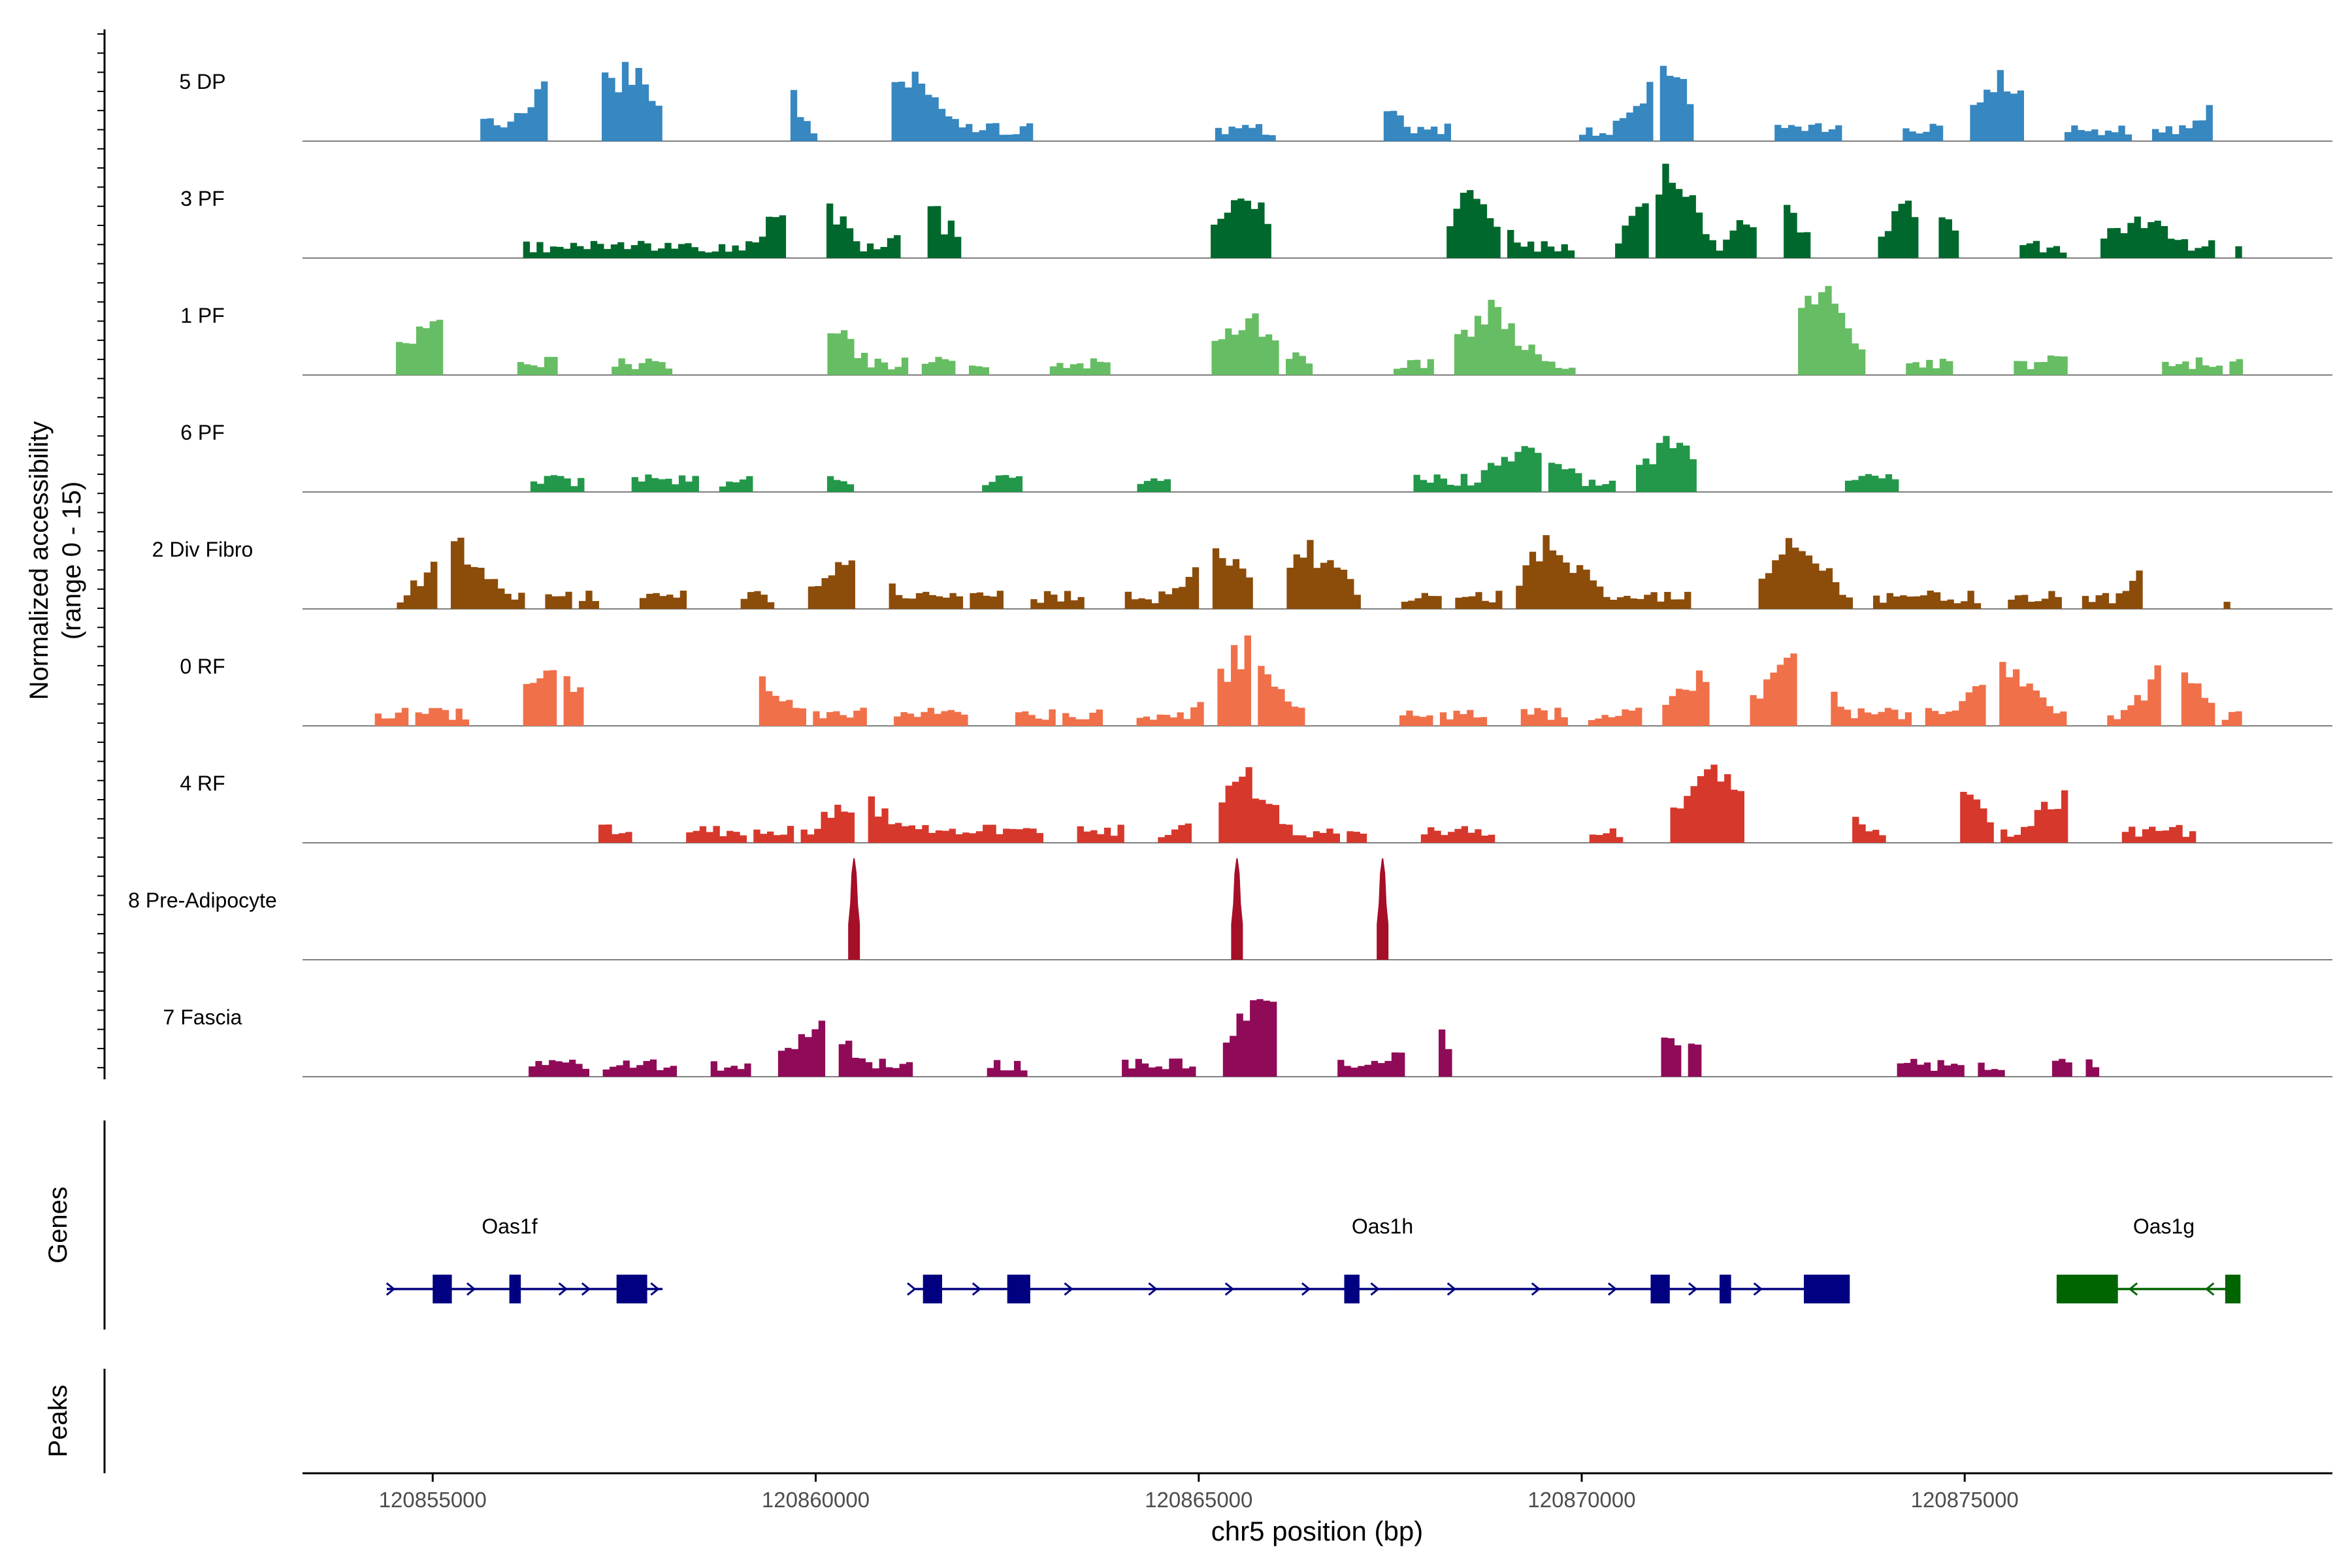 Image resolution: width=2352 pixels, height=1568 pixels. What do you see at coordinates (1242, 572) in the screenshot?
I see `track-2-div-fibro: 2 Div Fibro` at bounding box center [1242, 572].